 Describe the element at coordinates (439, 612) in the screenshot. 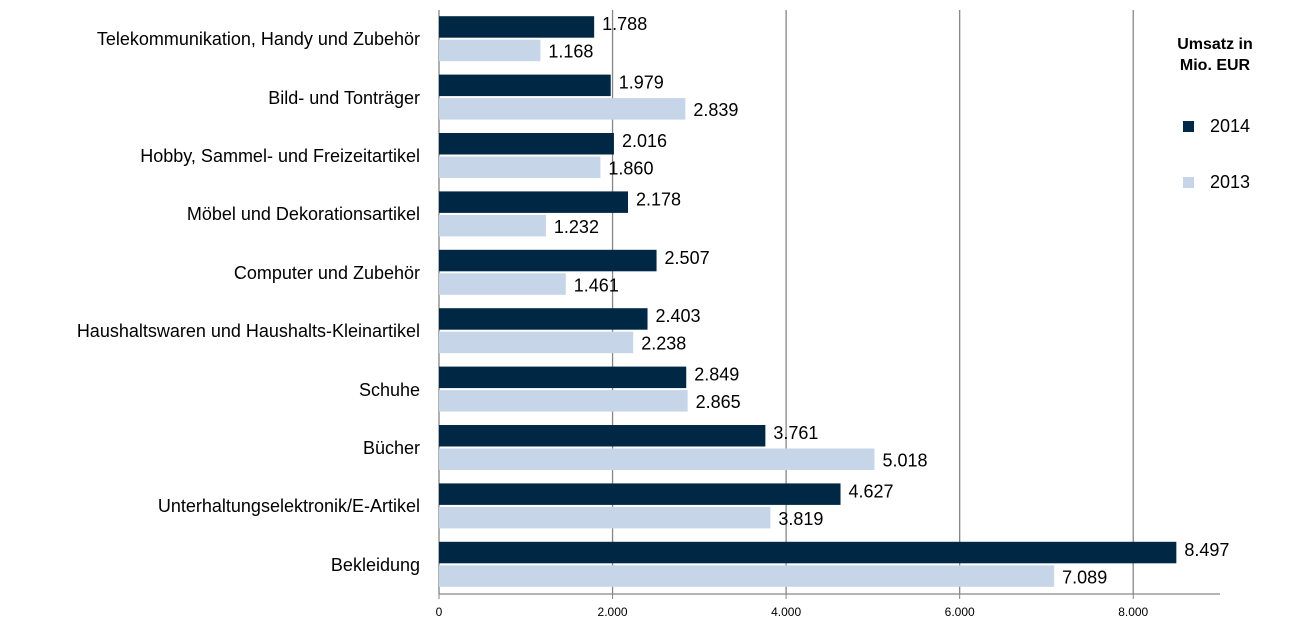

I see `x-tick-label: 0` at that location.